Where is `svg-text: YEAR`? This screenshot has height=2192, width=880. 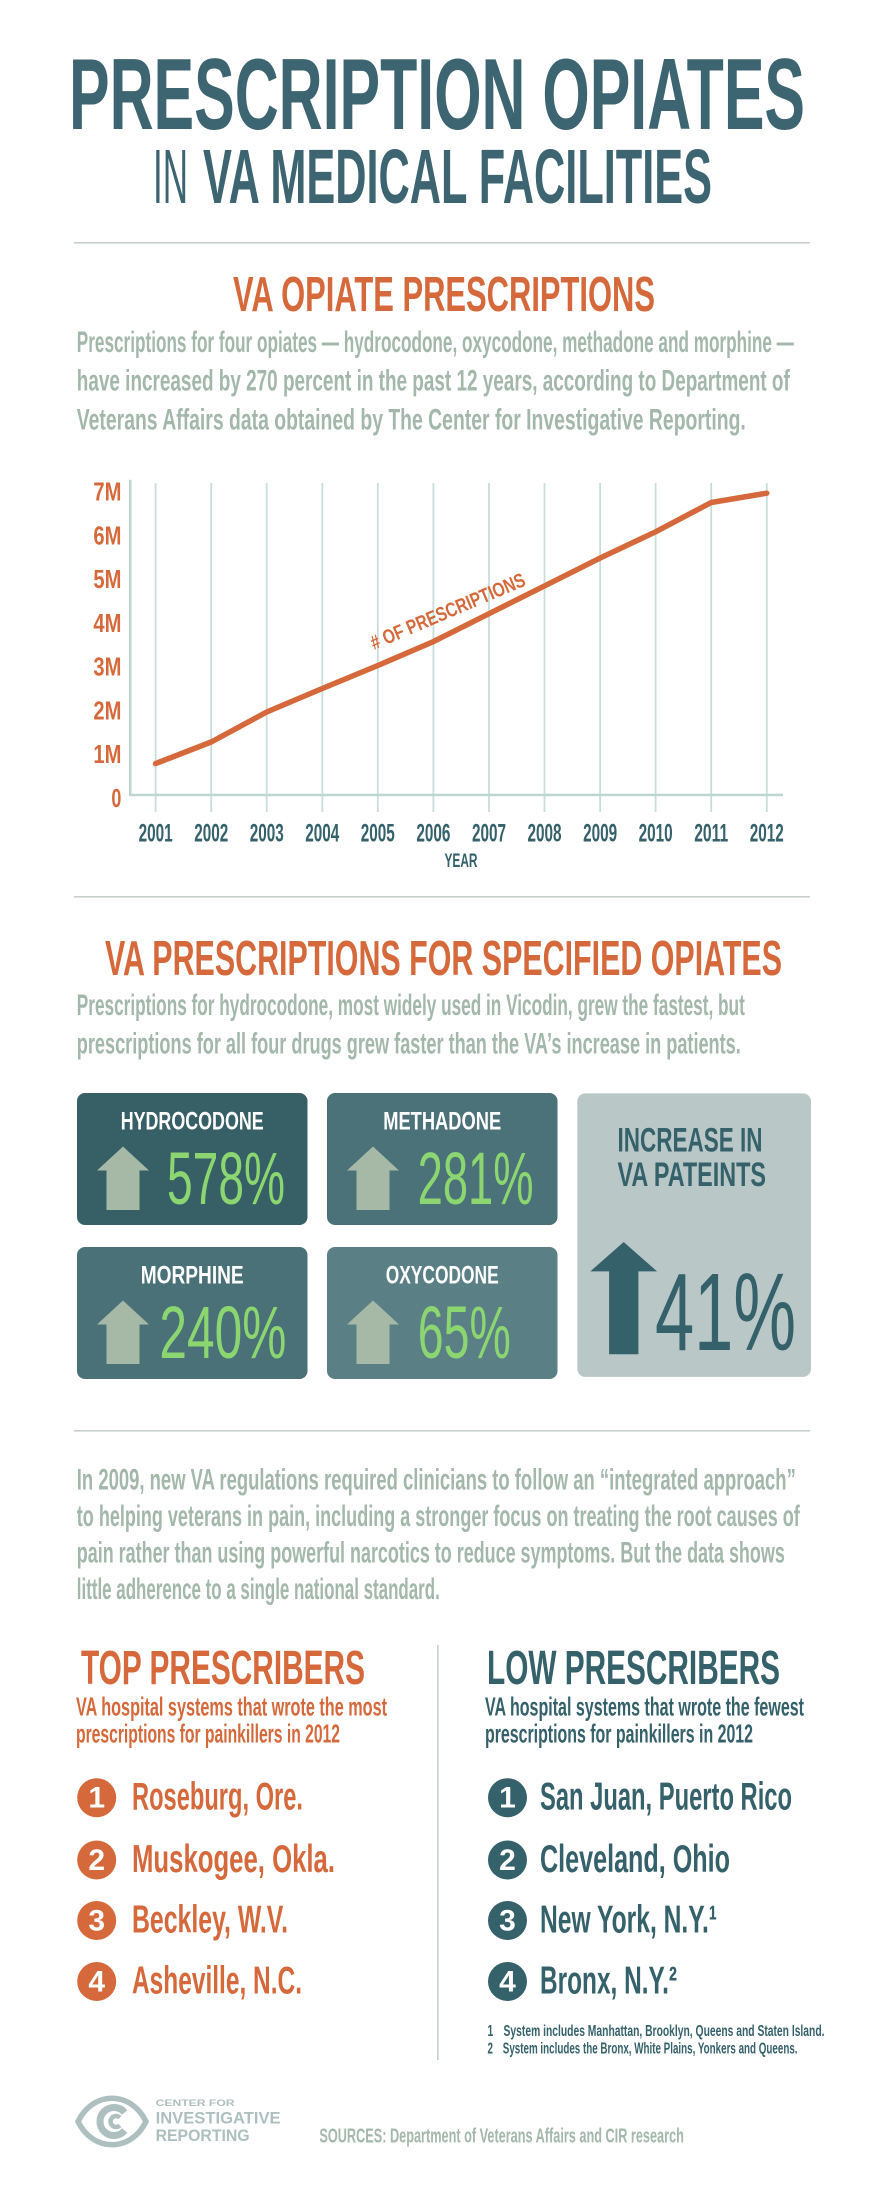 svg-text: YEAR is located at coordinates (461, 861).